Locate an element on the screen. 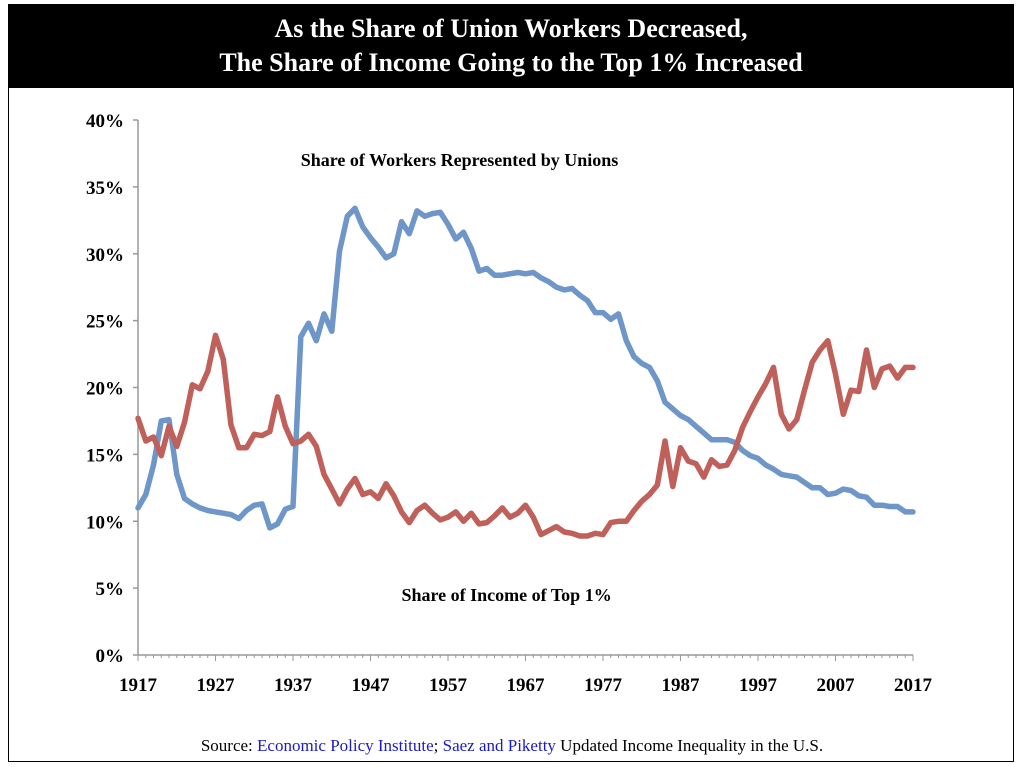 The width and height of the screenshot is (1024, 767). x-tick-label: 1927 is located at coordinates (216, 685).